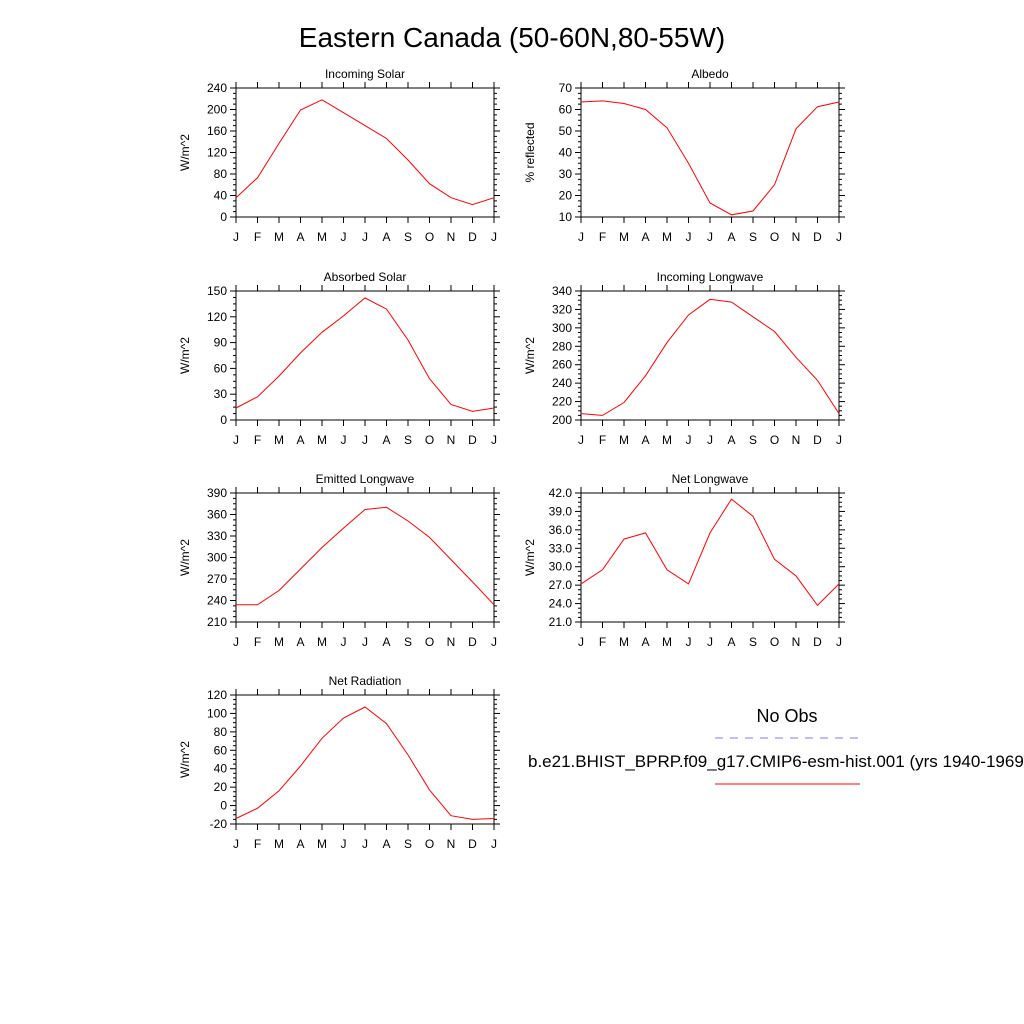 The height and width of the screenshot is (1024, 1024). Describe the element at coordinates (796, 237) in the screenshot. I see `albedo-xtick-label: N` at that location.